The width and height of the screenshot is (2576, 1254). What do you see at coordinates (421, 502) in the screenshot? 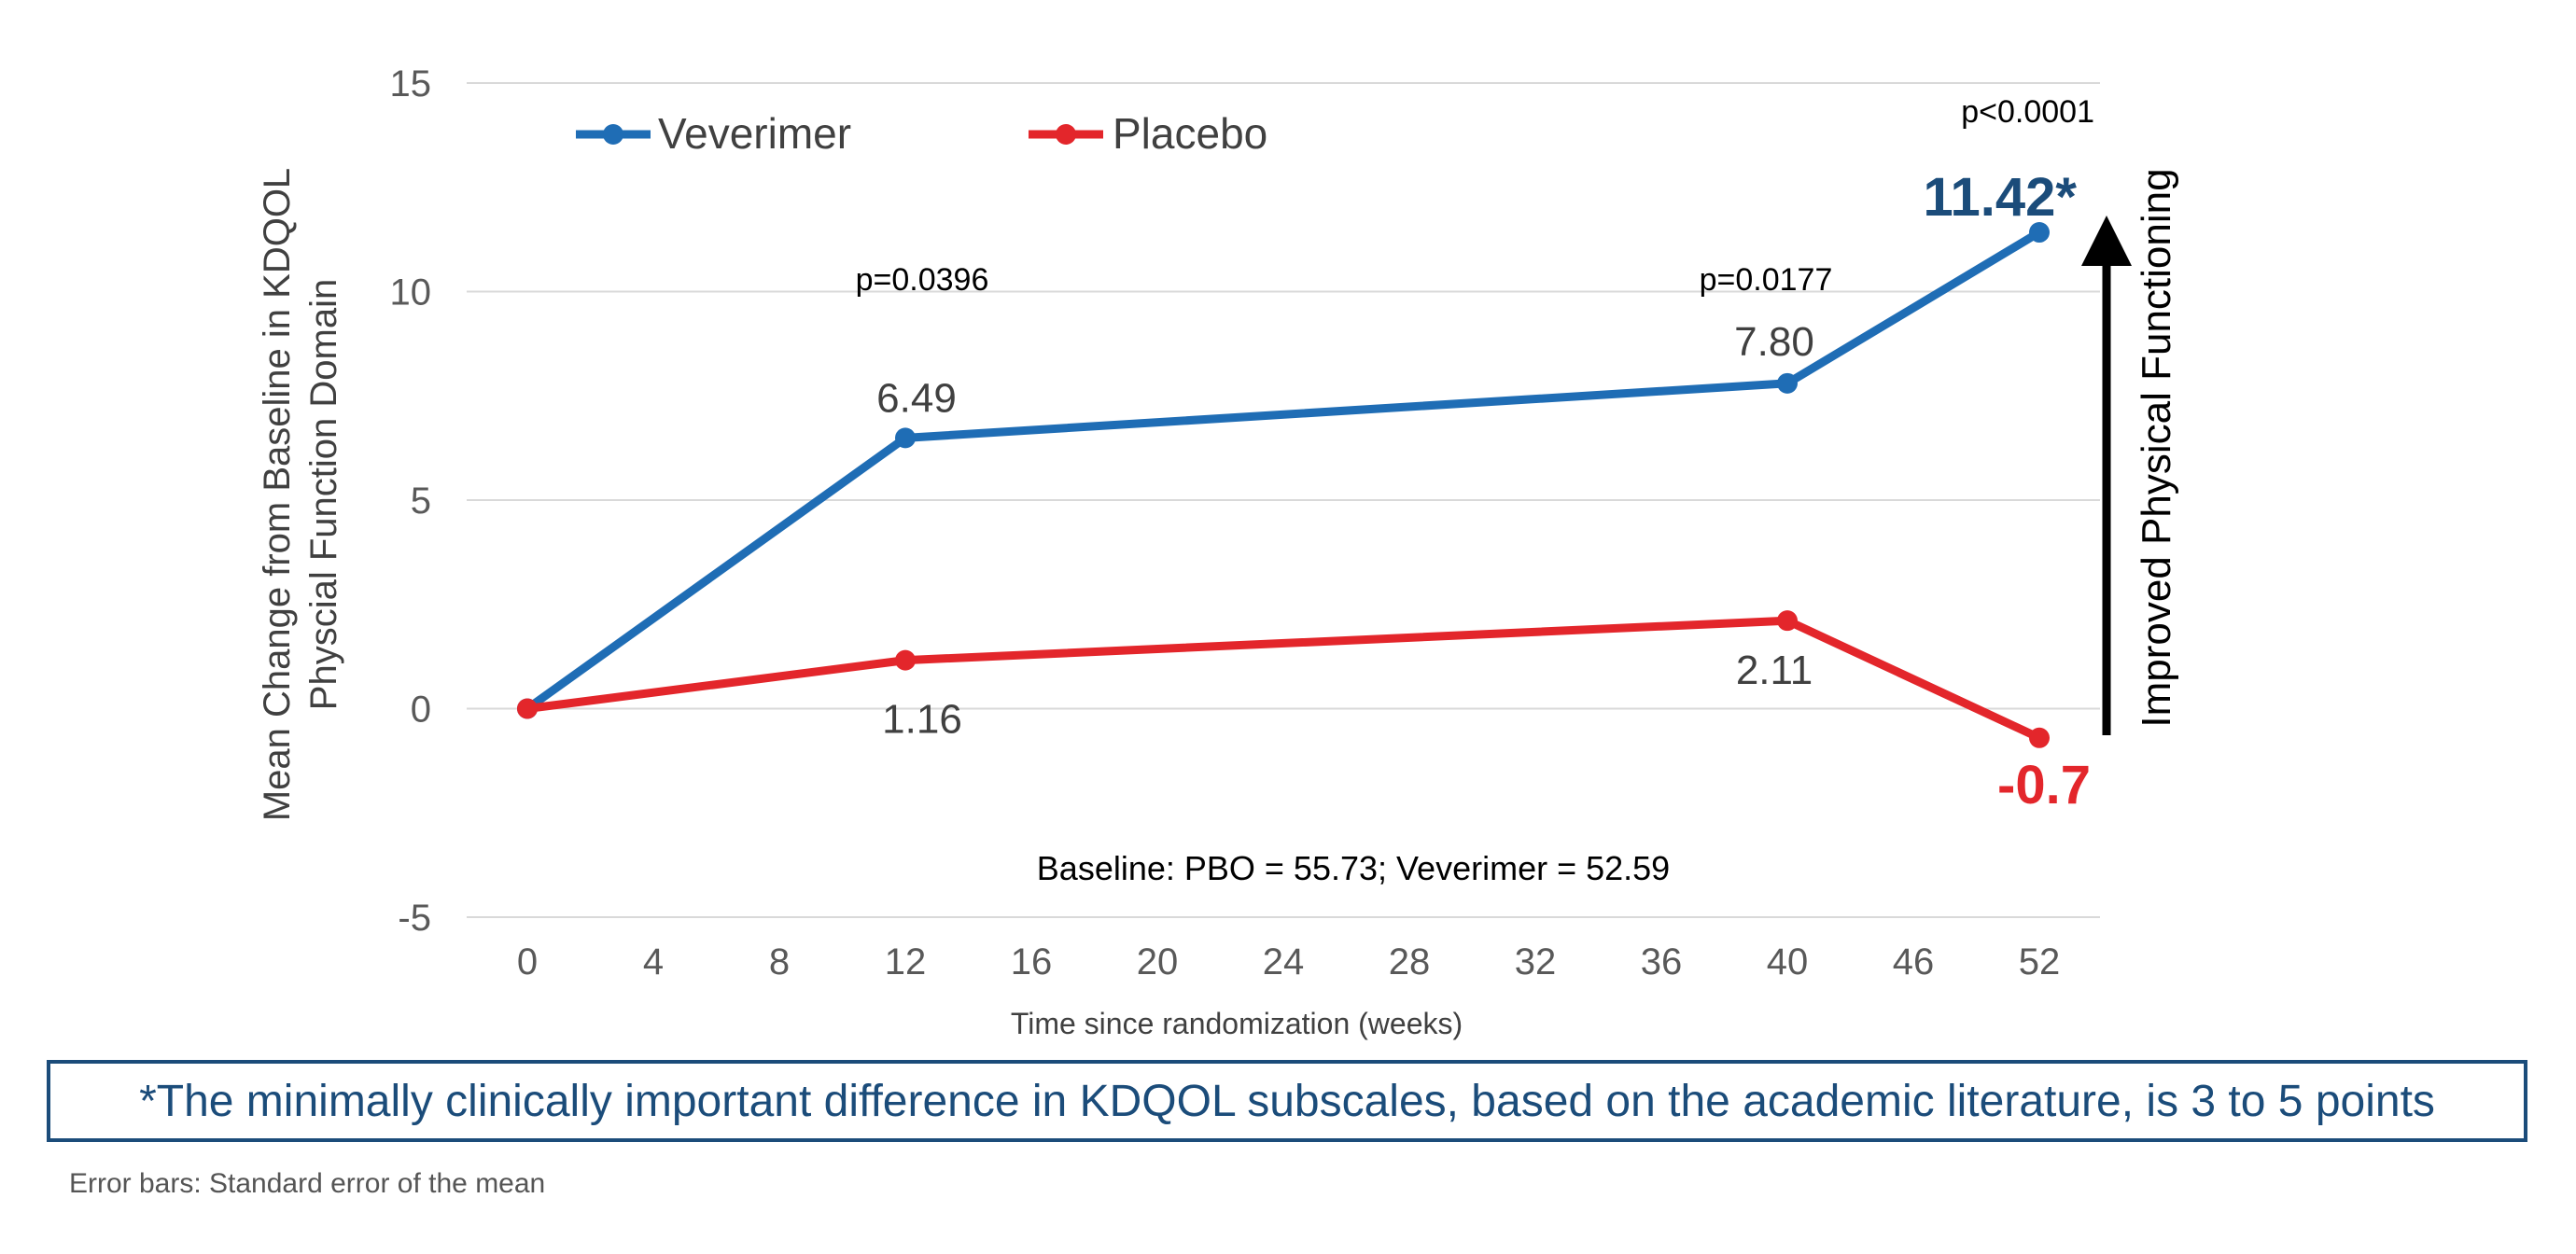
I see `y-tick-label: 5` at bounding box center [421, 502].